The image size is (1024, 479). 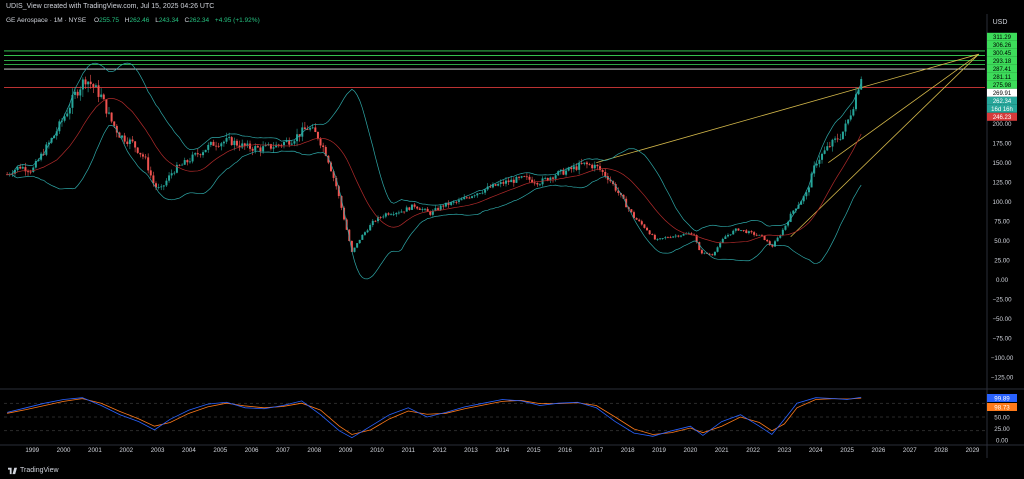 I want to click on time-tick-label: 2029, so click(x=973, y=450).